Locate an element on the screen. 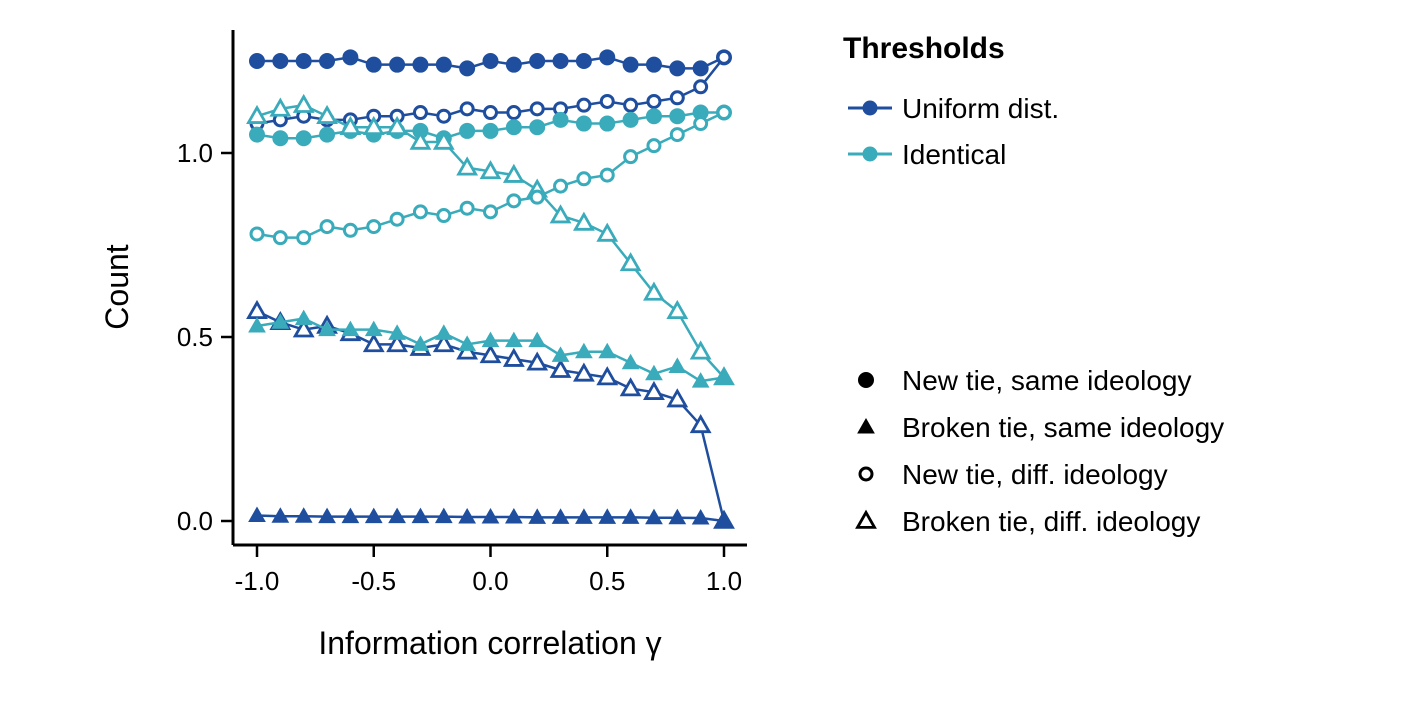  y-axis-title: Count is located at coordinates (117, 287).